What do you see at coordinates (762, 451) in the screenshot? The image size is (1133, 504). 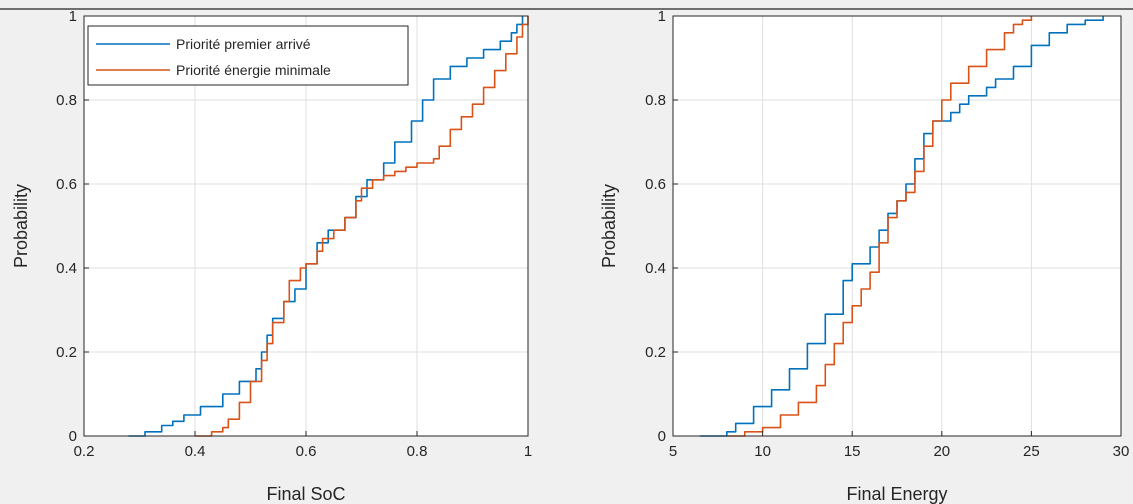 I see `x-tick-label: 10` at bounding box center [762, 451].